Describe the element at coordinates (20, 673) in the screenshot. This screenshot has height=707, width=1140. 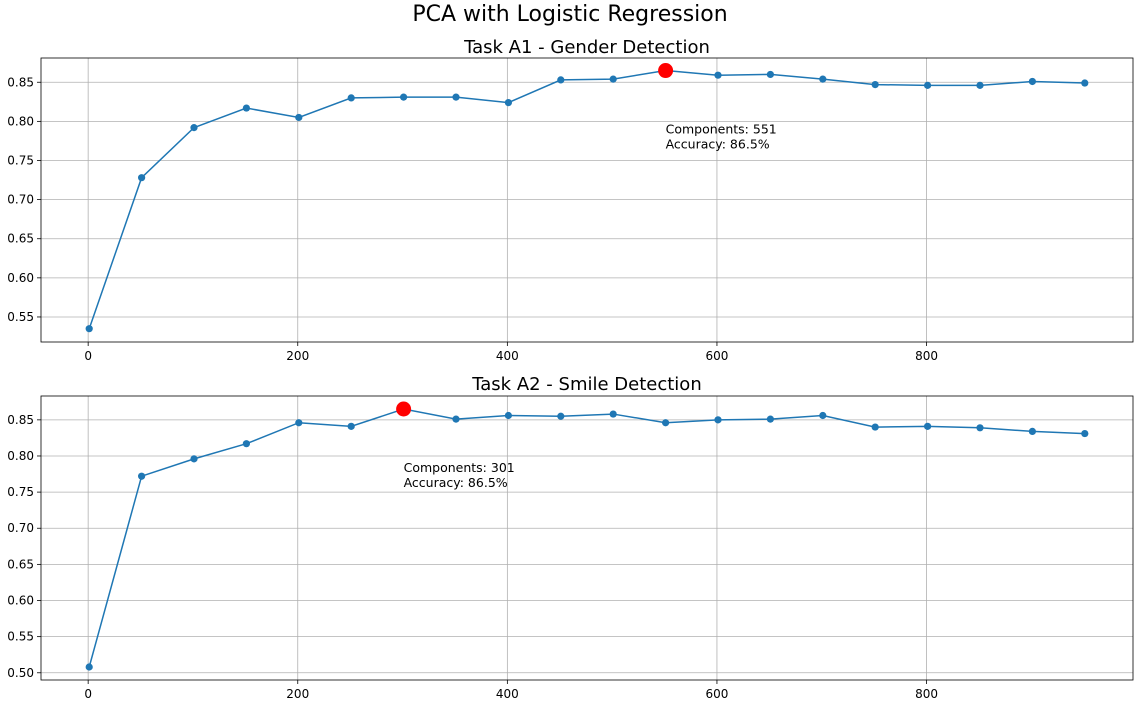
I see `y-tick-label: 0.50` at that location.